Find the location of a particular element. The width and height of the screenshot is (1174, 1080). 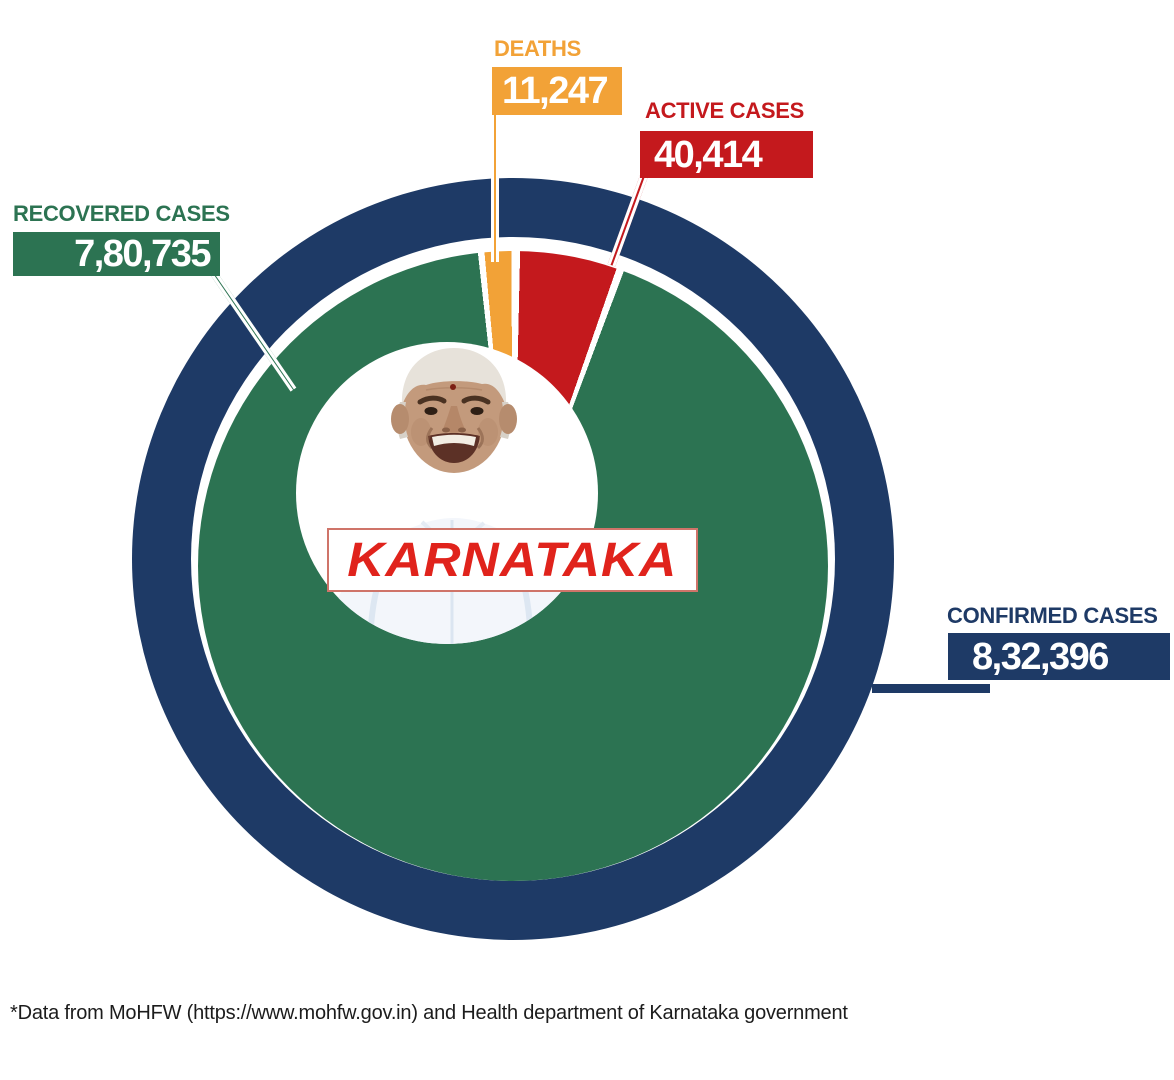

deaths-value-box: 11,247 is located at coordinates (557, 91).